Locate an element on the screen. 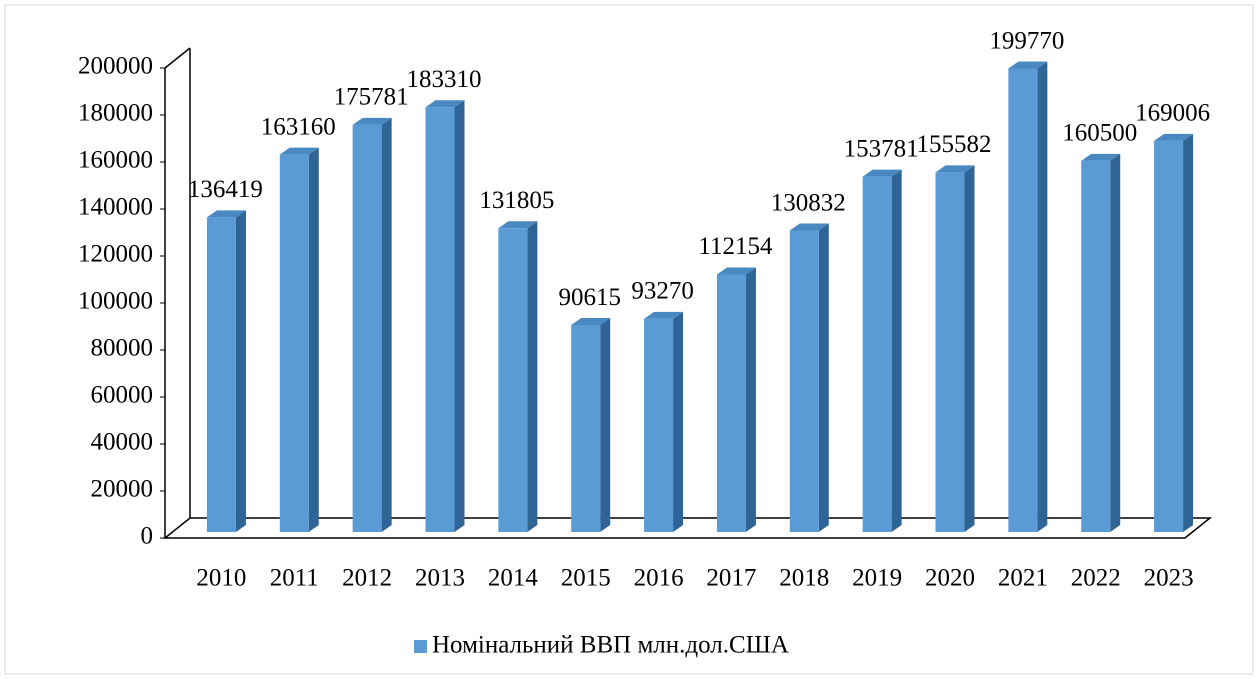 The height and width of the screenshot is (679, 1258). y-tick-label: 0 is located at coordinates (147, 536).